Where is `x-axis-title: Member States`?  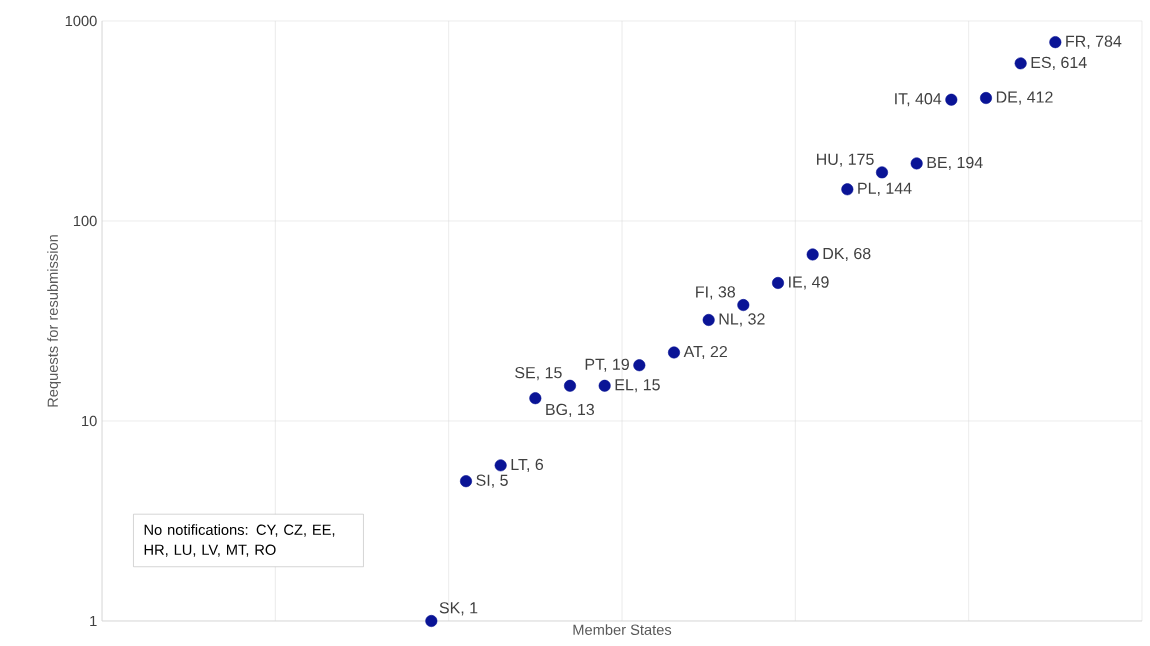 x-axis-title: Member States is located at coordinates (622, 629).